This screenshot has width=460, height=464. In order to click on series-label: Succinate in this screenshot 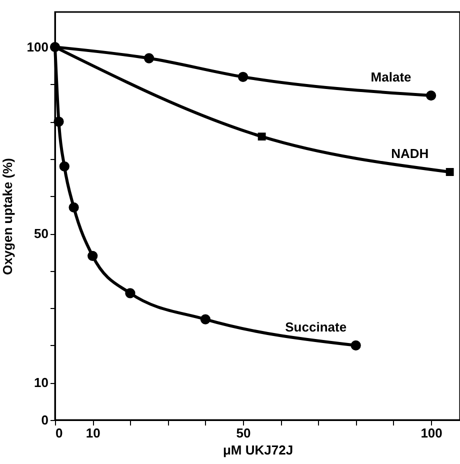, I will do `click(316, 326)`.